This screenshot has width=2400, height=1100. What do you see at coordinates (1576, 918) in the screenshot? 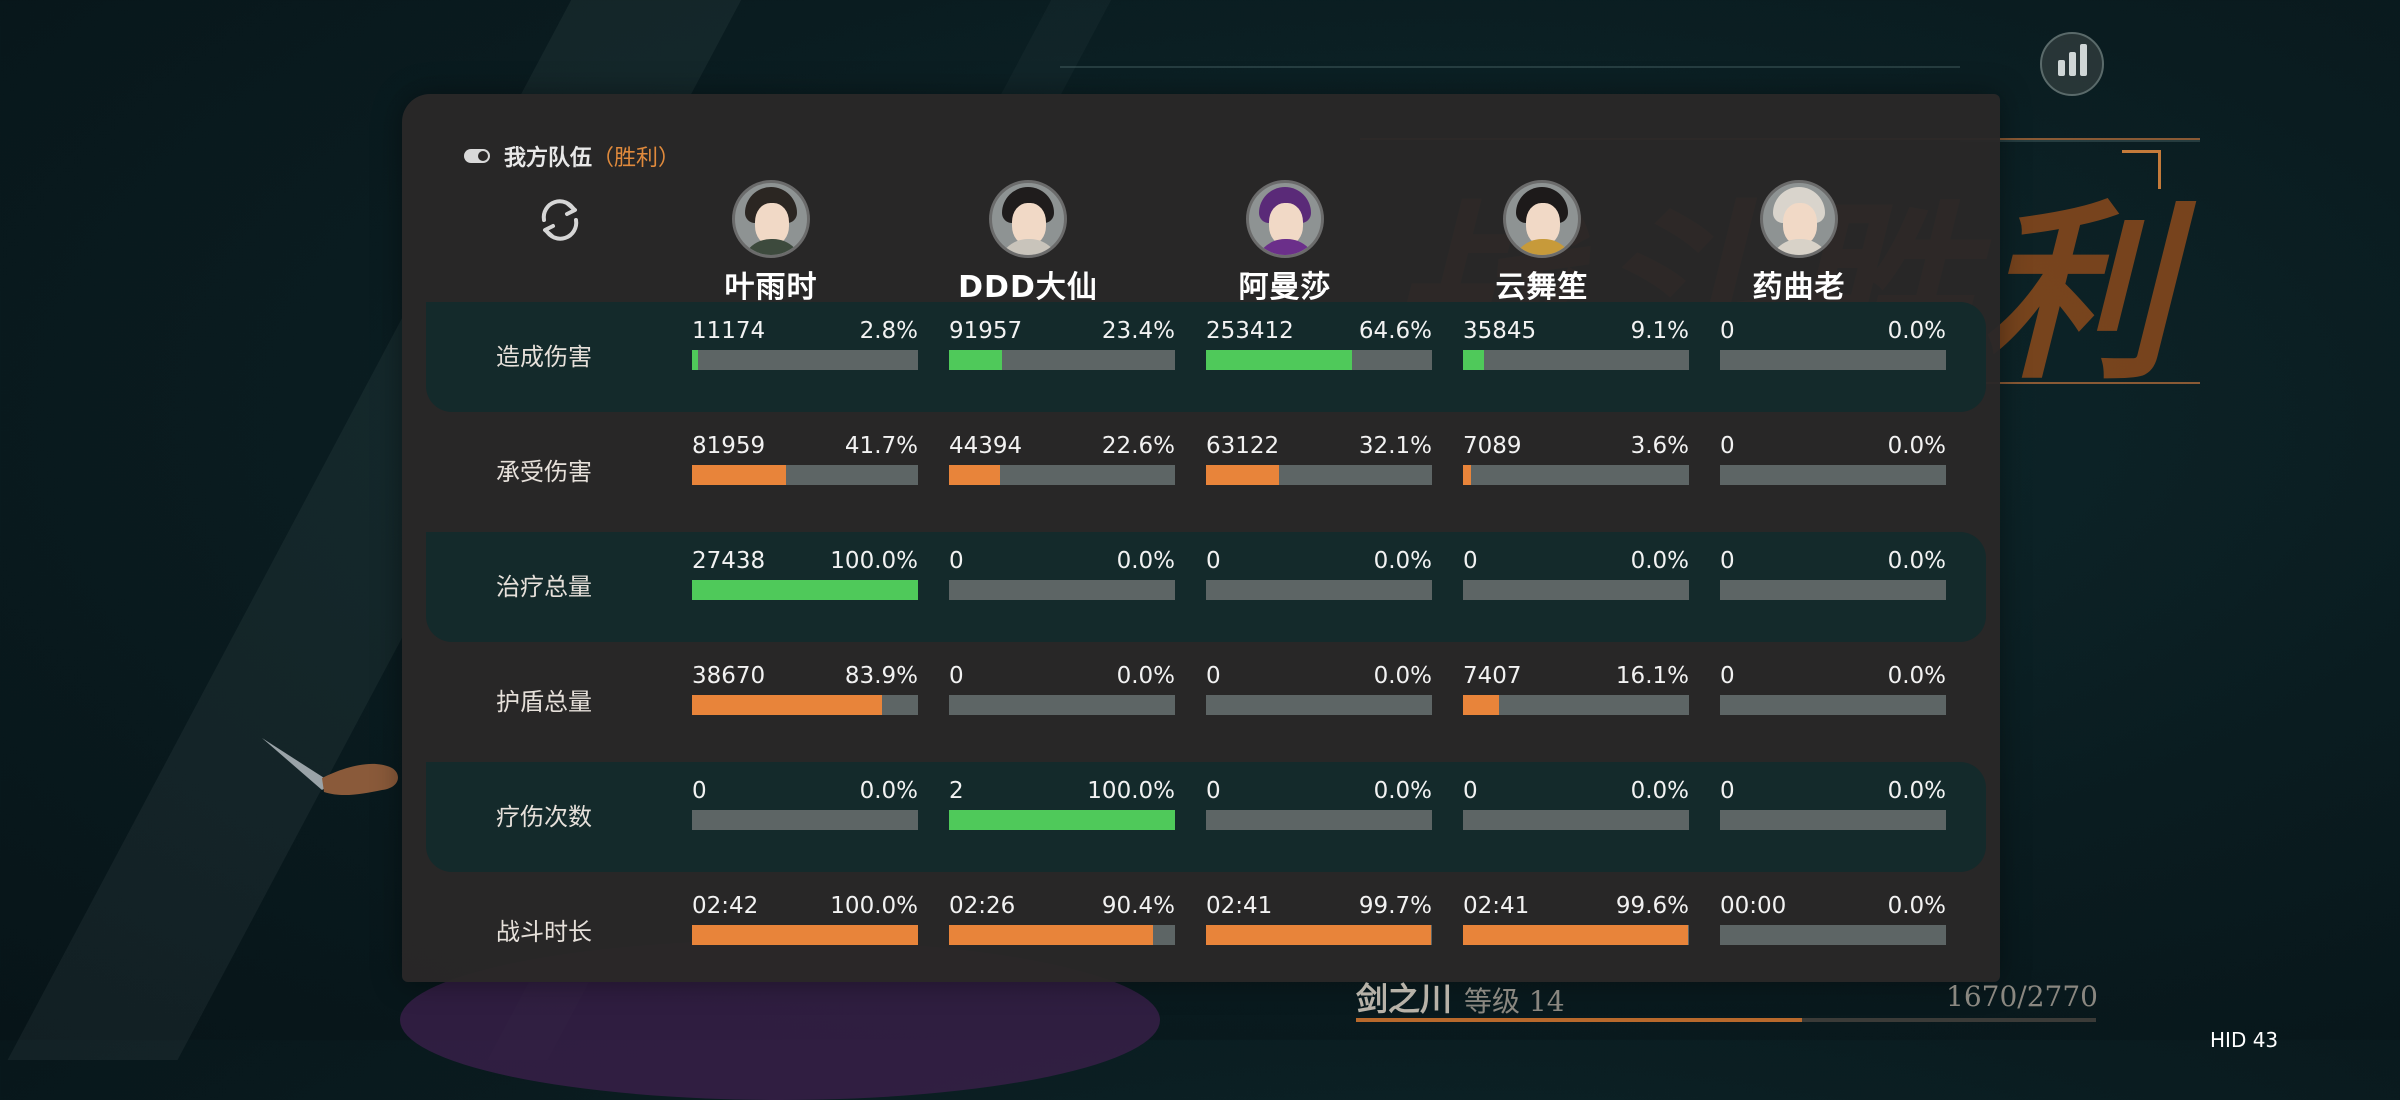
I see `stat-cell: 02:41 99.6%` at bounding box center [1576, 918].